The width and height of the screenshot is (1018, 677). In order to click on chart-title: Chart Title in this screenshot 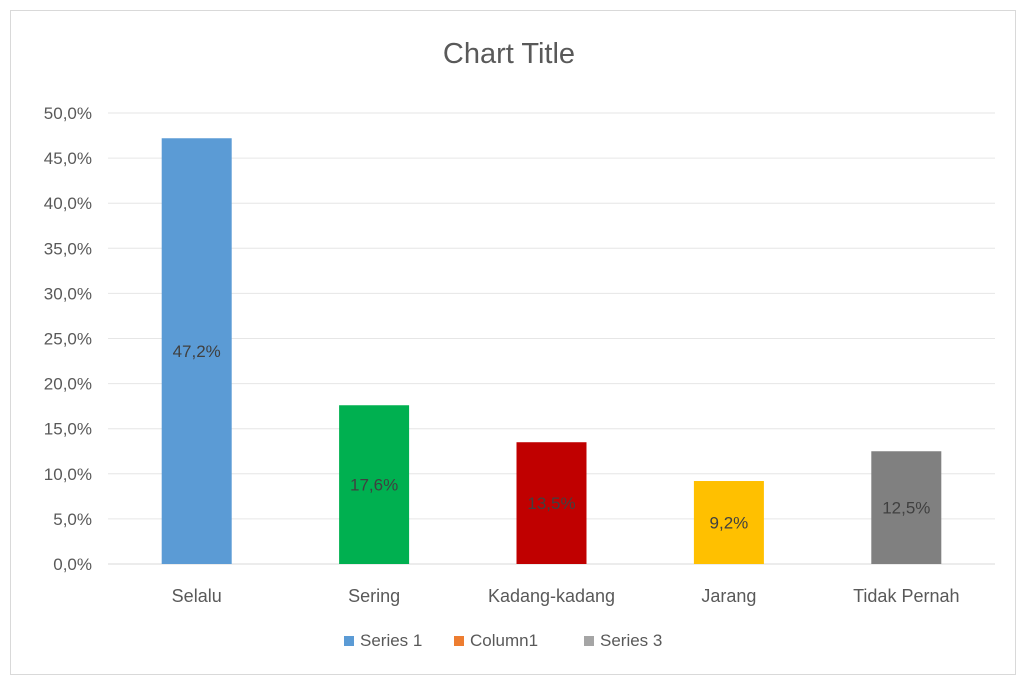, I will do `click(509, 54)`.